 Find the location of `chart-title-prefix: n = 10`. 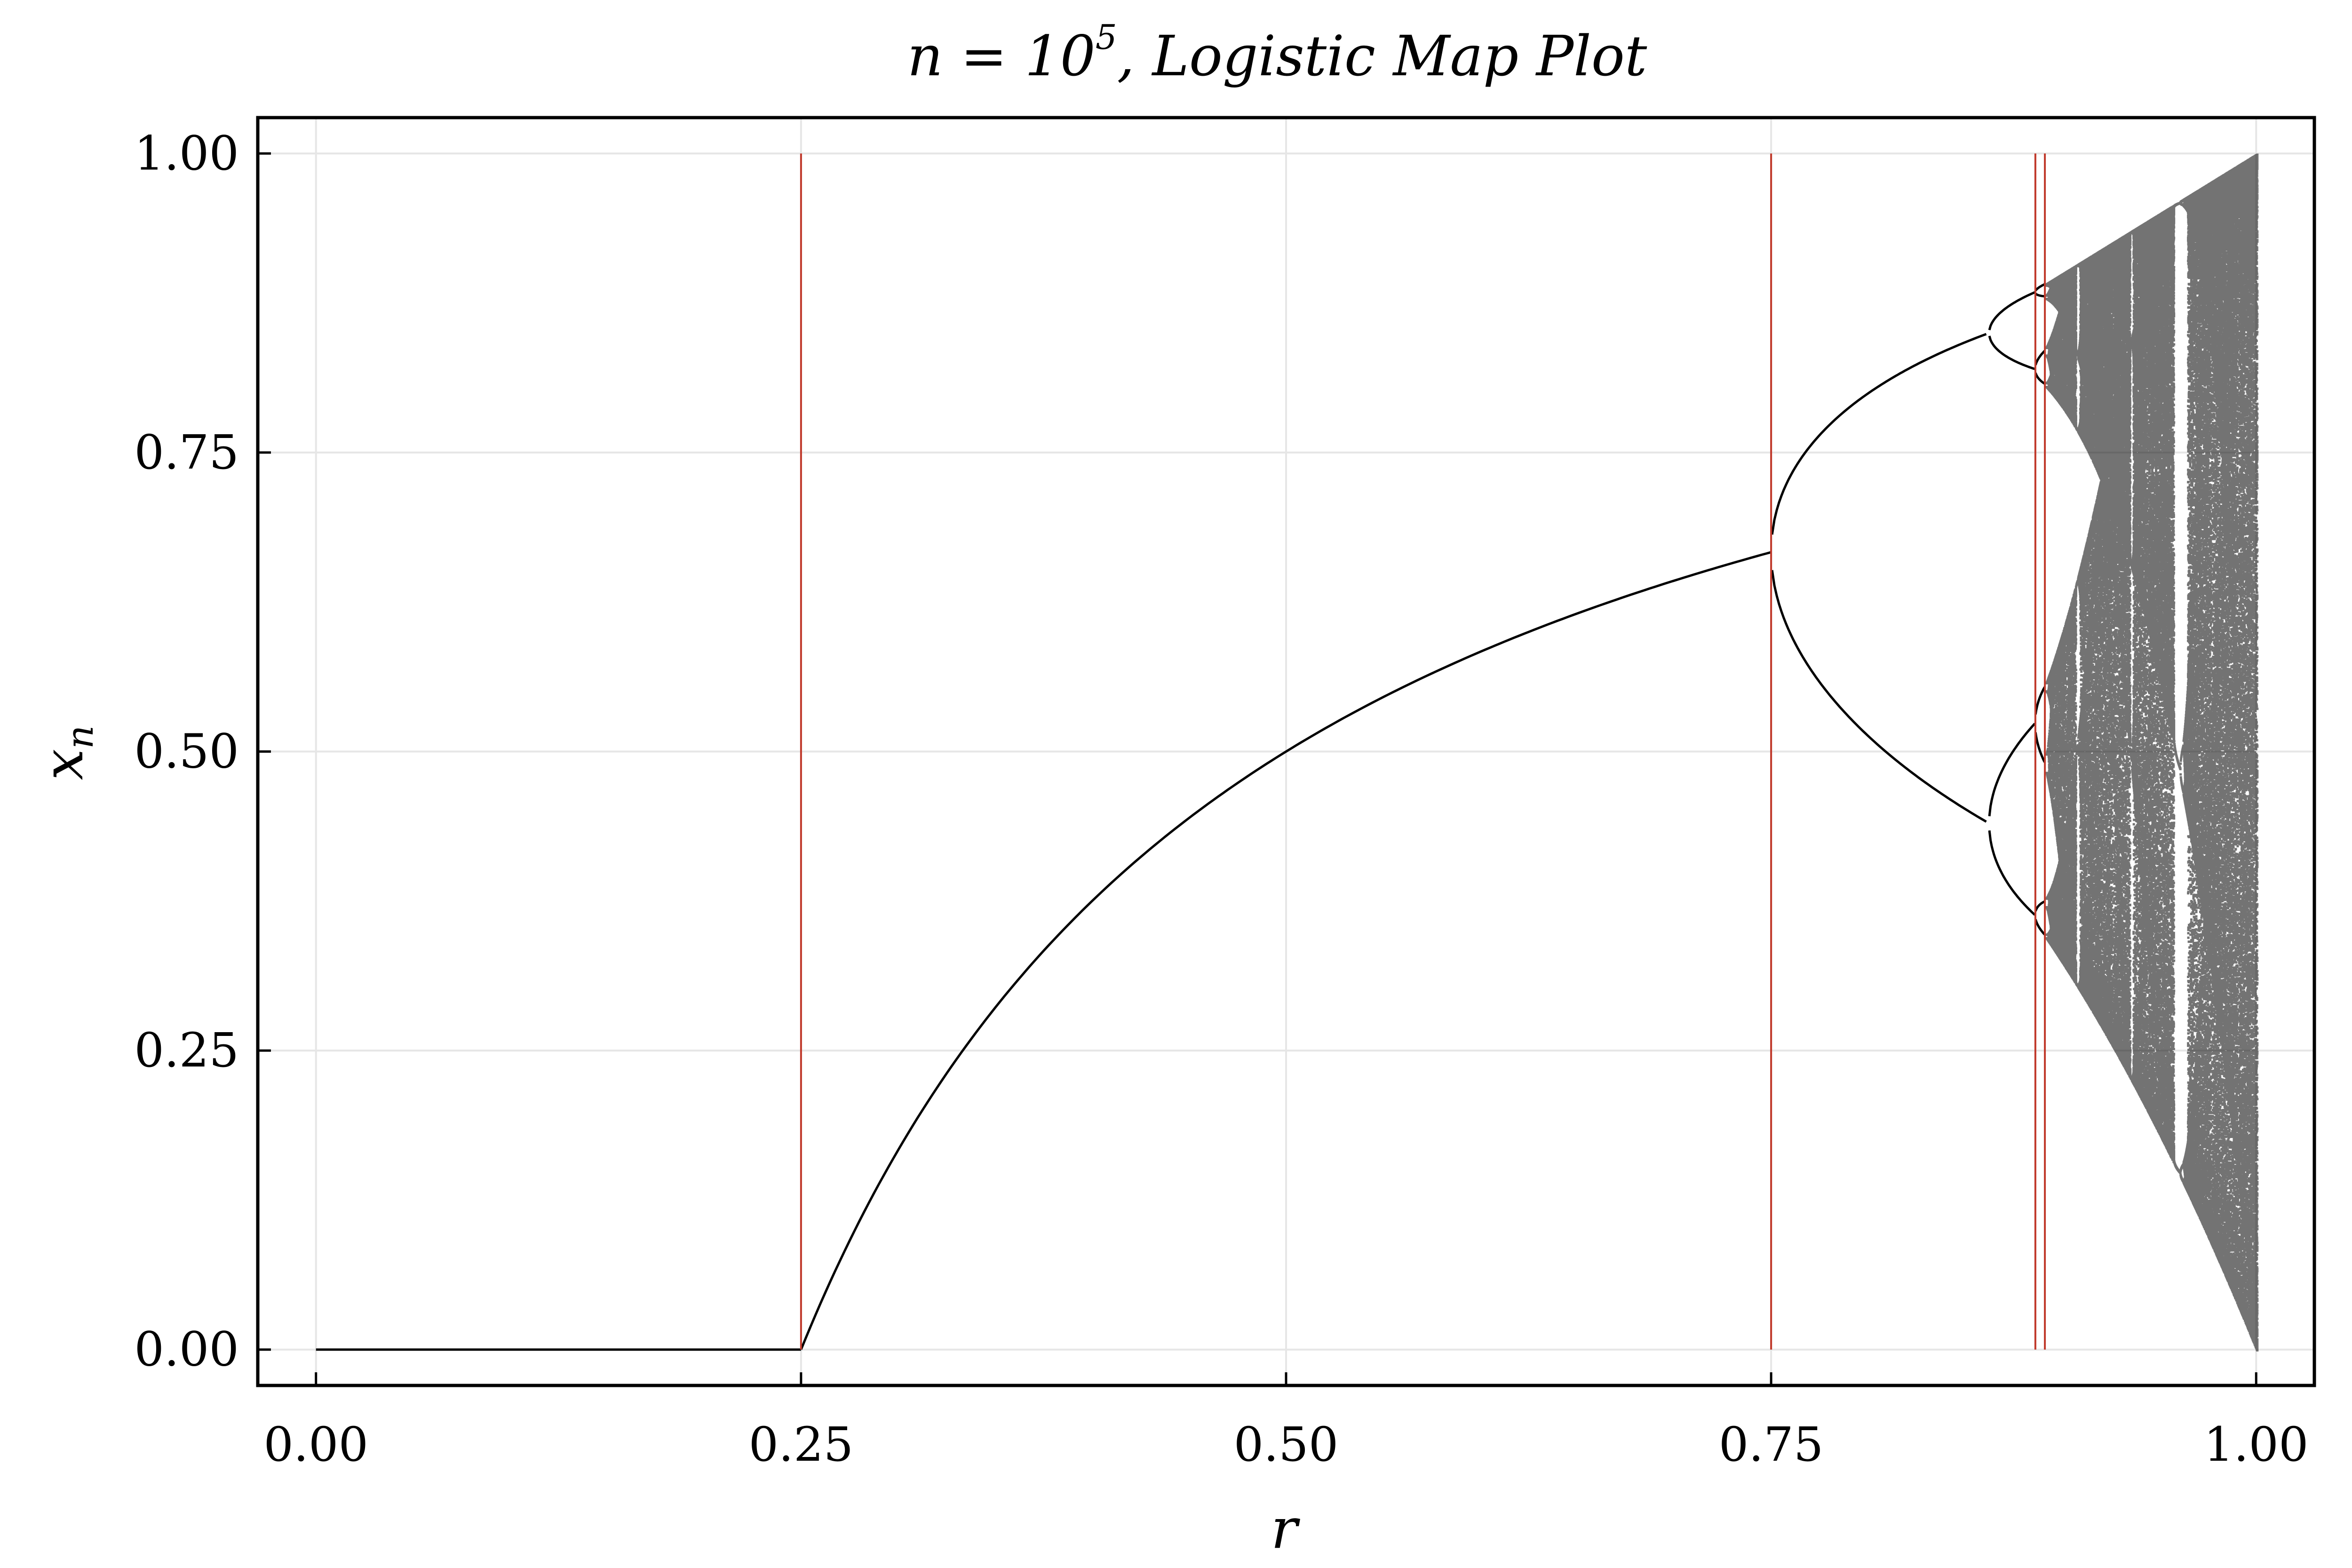

chart-title-prefix: n = 10 is located at coordinates (1001, 56).